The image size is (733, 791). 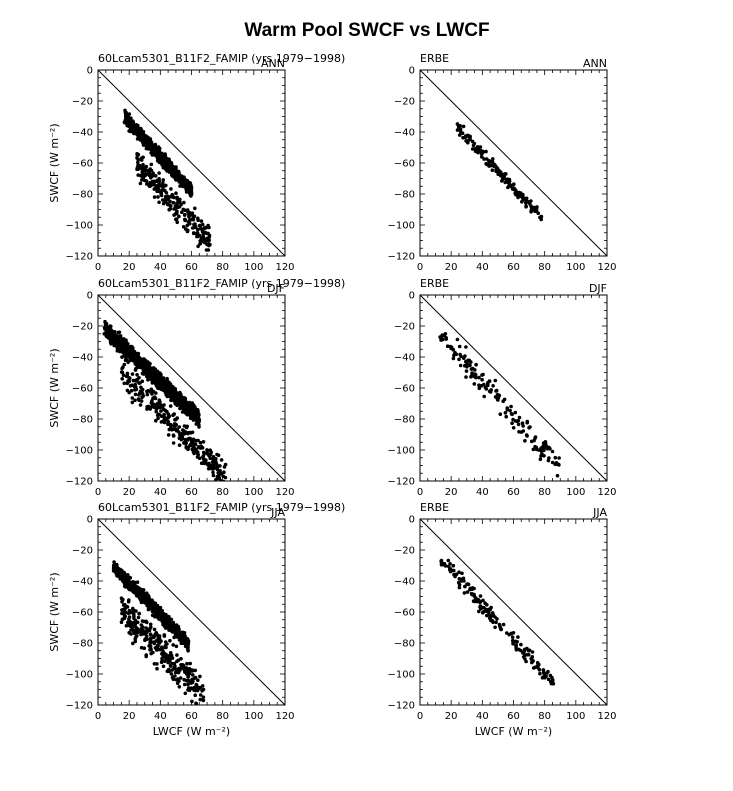 I want to click on x-tick-label: 120, so click(x=606, y=492).